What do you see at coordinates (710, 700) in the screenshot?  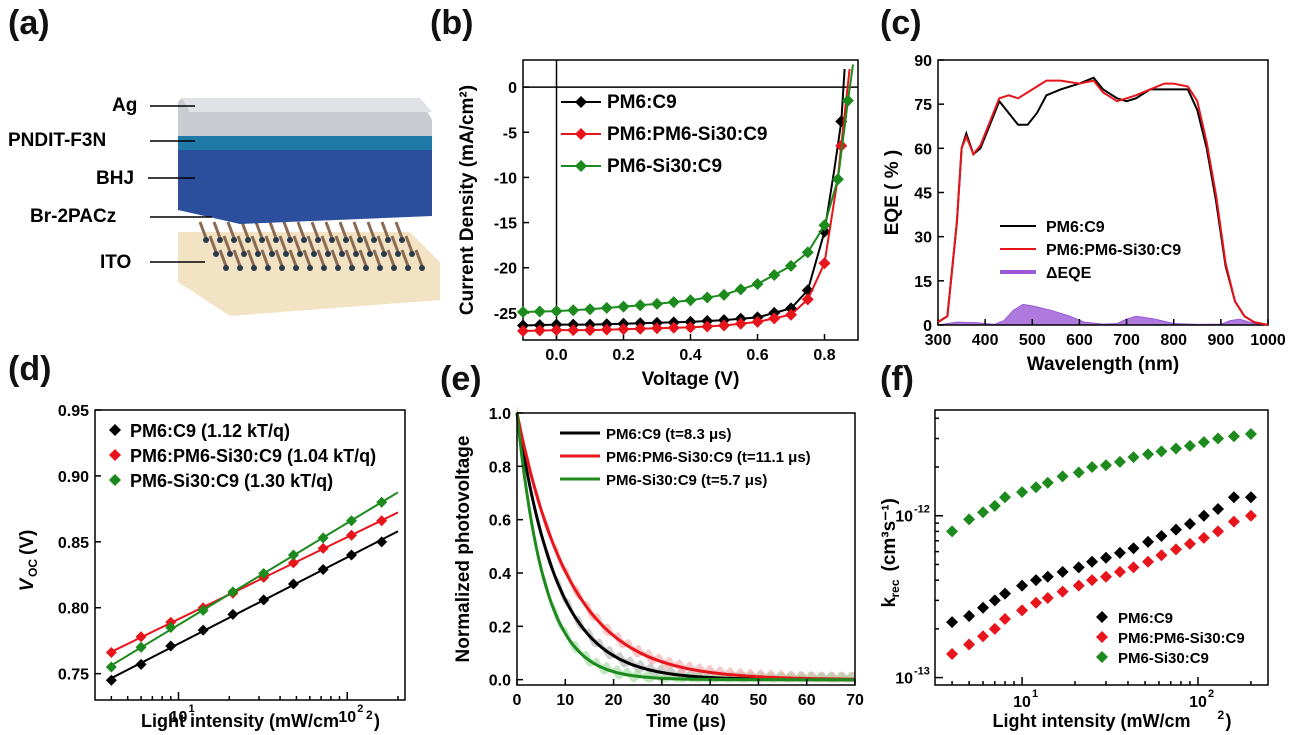 I see `x-tick-label: 40` at bounding box center [710, 700].